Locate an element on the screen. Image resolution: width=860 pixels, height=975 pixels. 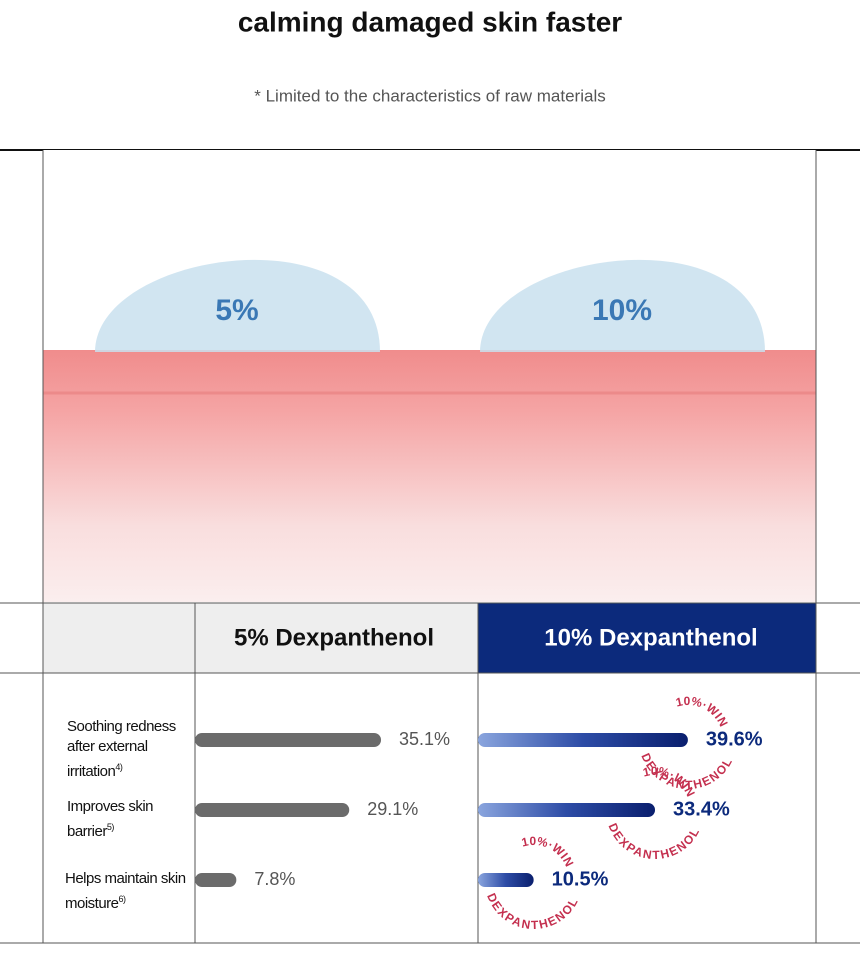
header-cell is located at coordinates (260, 638).